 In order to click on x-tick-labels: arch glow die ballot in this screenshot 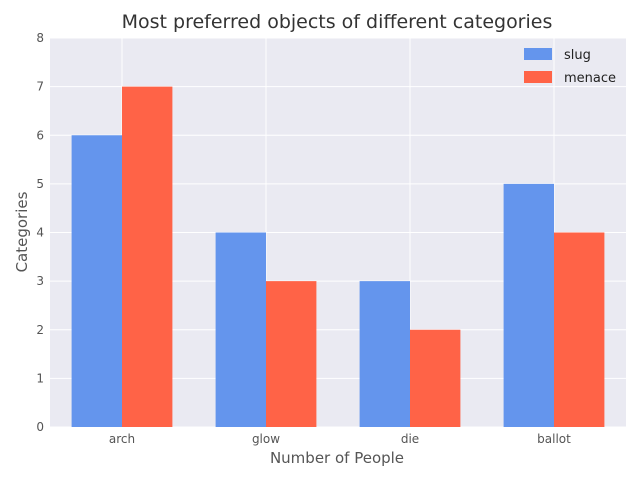, I will do `click(340, 439)`.